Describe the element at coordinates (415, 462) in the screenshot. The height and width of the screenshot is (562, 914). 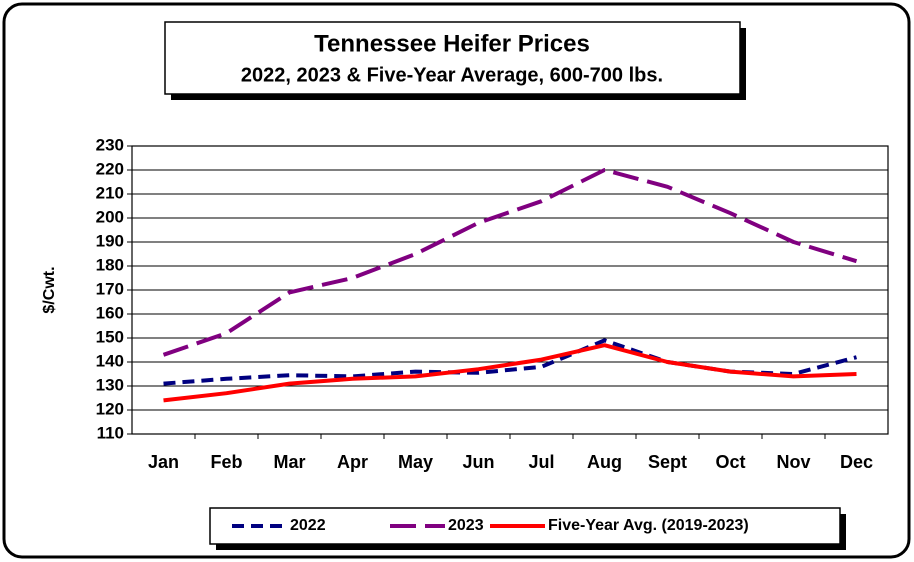
I see `x-tick-label: May` at that location.